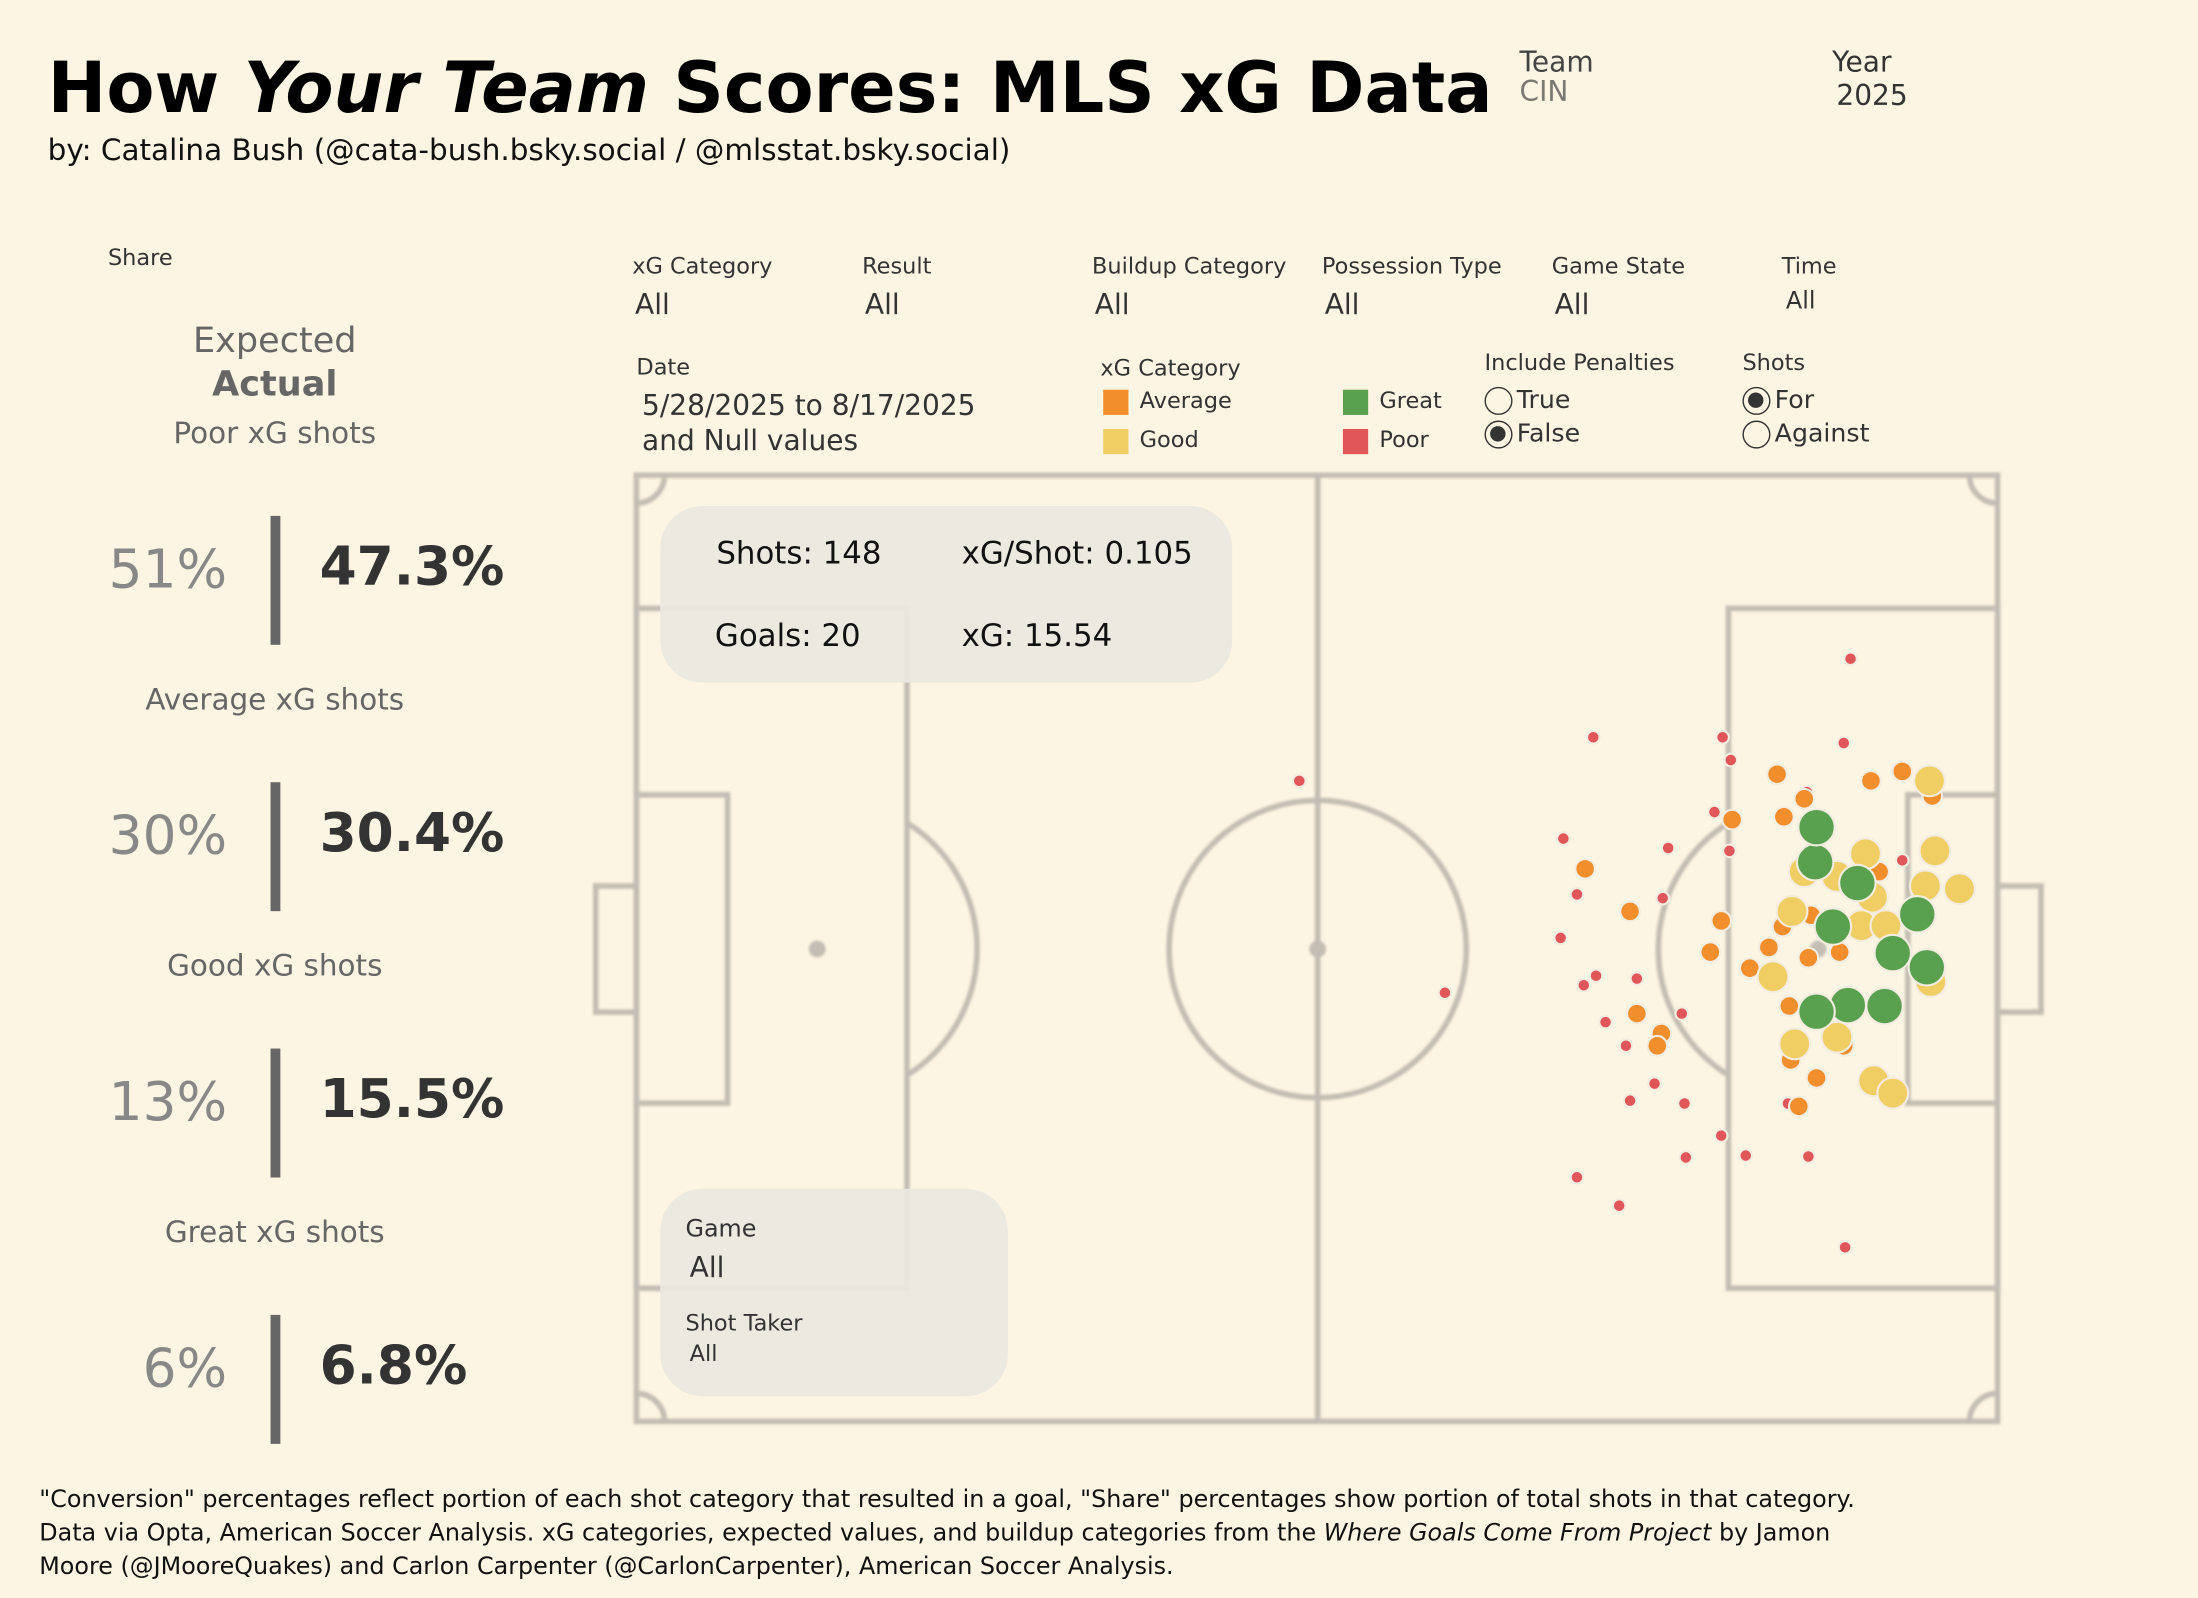 This screenshot has width=2198, height=1598. What do you see at coordinates (1412, 286) in the screenshot?
I see `filter-possession-type: Possession Type All` at bounding box center [1412, 286].